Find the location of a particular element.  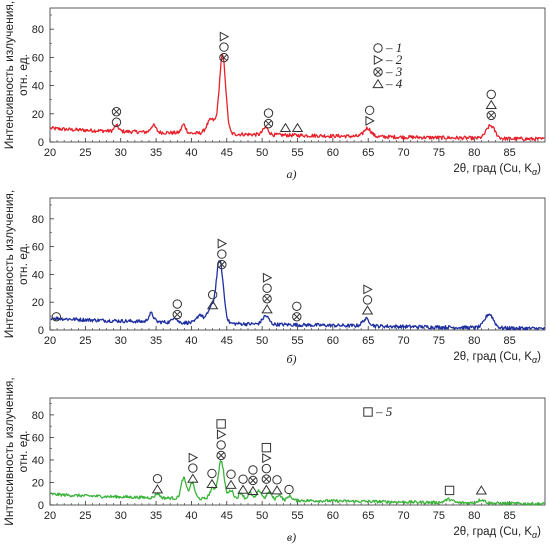

x-tick-label: 20 is located at coordinates (50, 516).